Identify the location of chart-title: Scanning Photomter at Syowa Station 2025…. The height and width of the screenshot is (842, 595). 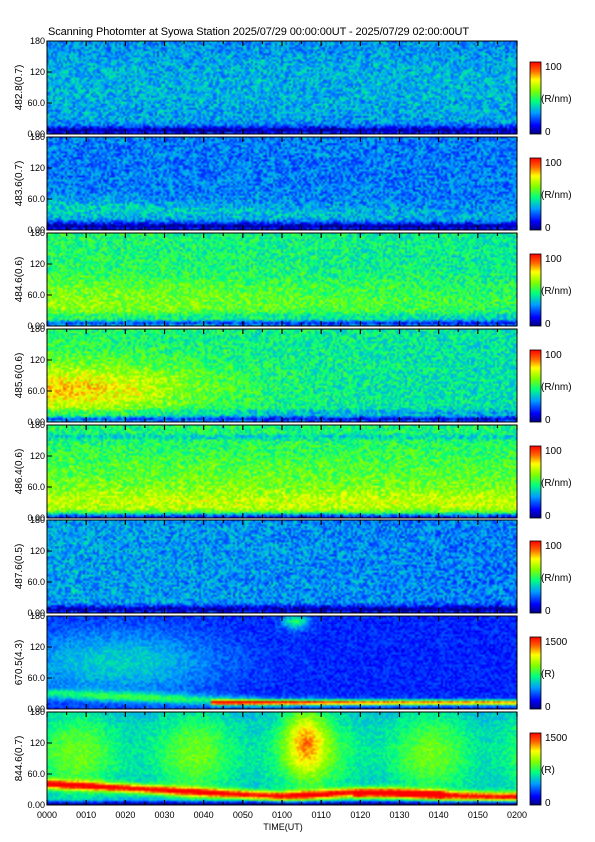
(258, 32).